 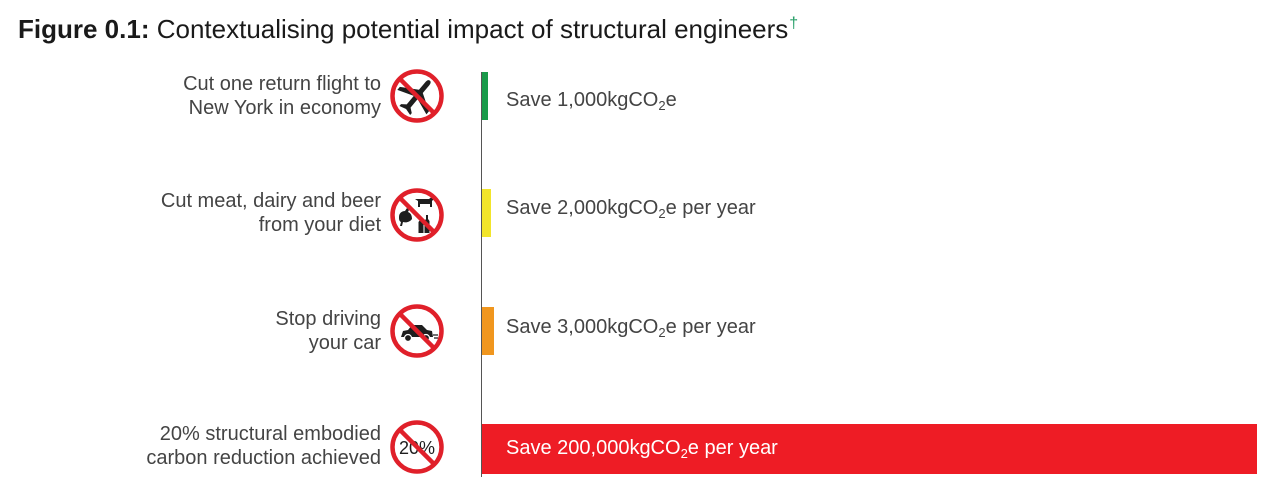 What do you see at coordinates (270, 434) in the screenshot?
I see `row-label-line-1: 20% structural embodied` at bounding box center [270, 434].